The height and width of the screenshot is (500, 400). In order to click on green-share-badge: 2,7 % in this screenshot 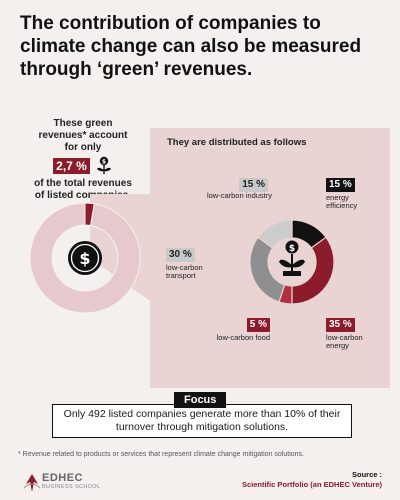, I will do `click(71, 166)`.